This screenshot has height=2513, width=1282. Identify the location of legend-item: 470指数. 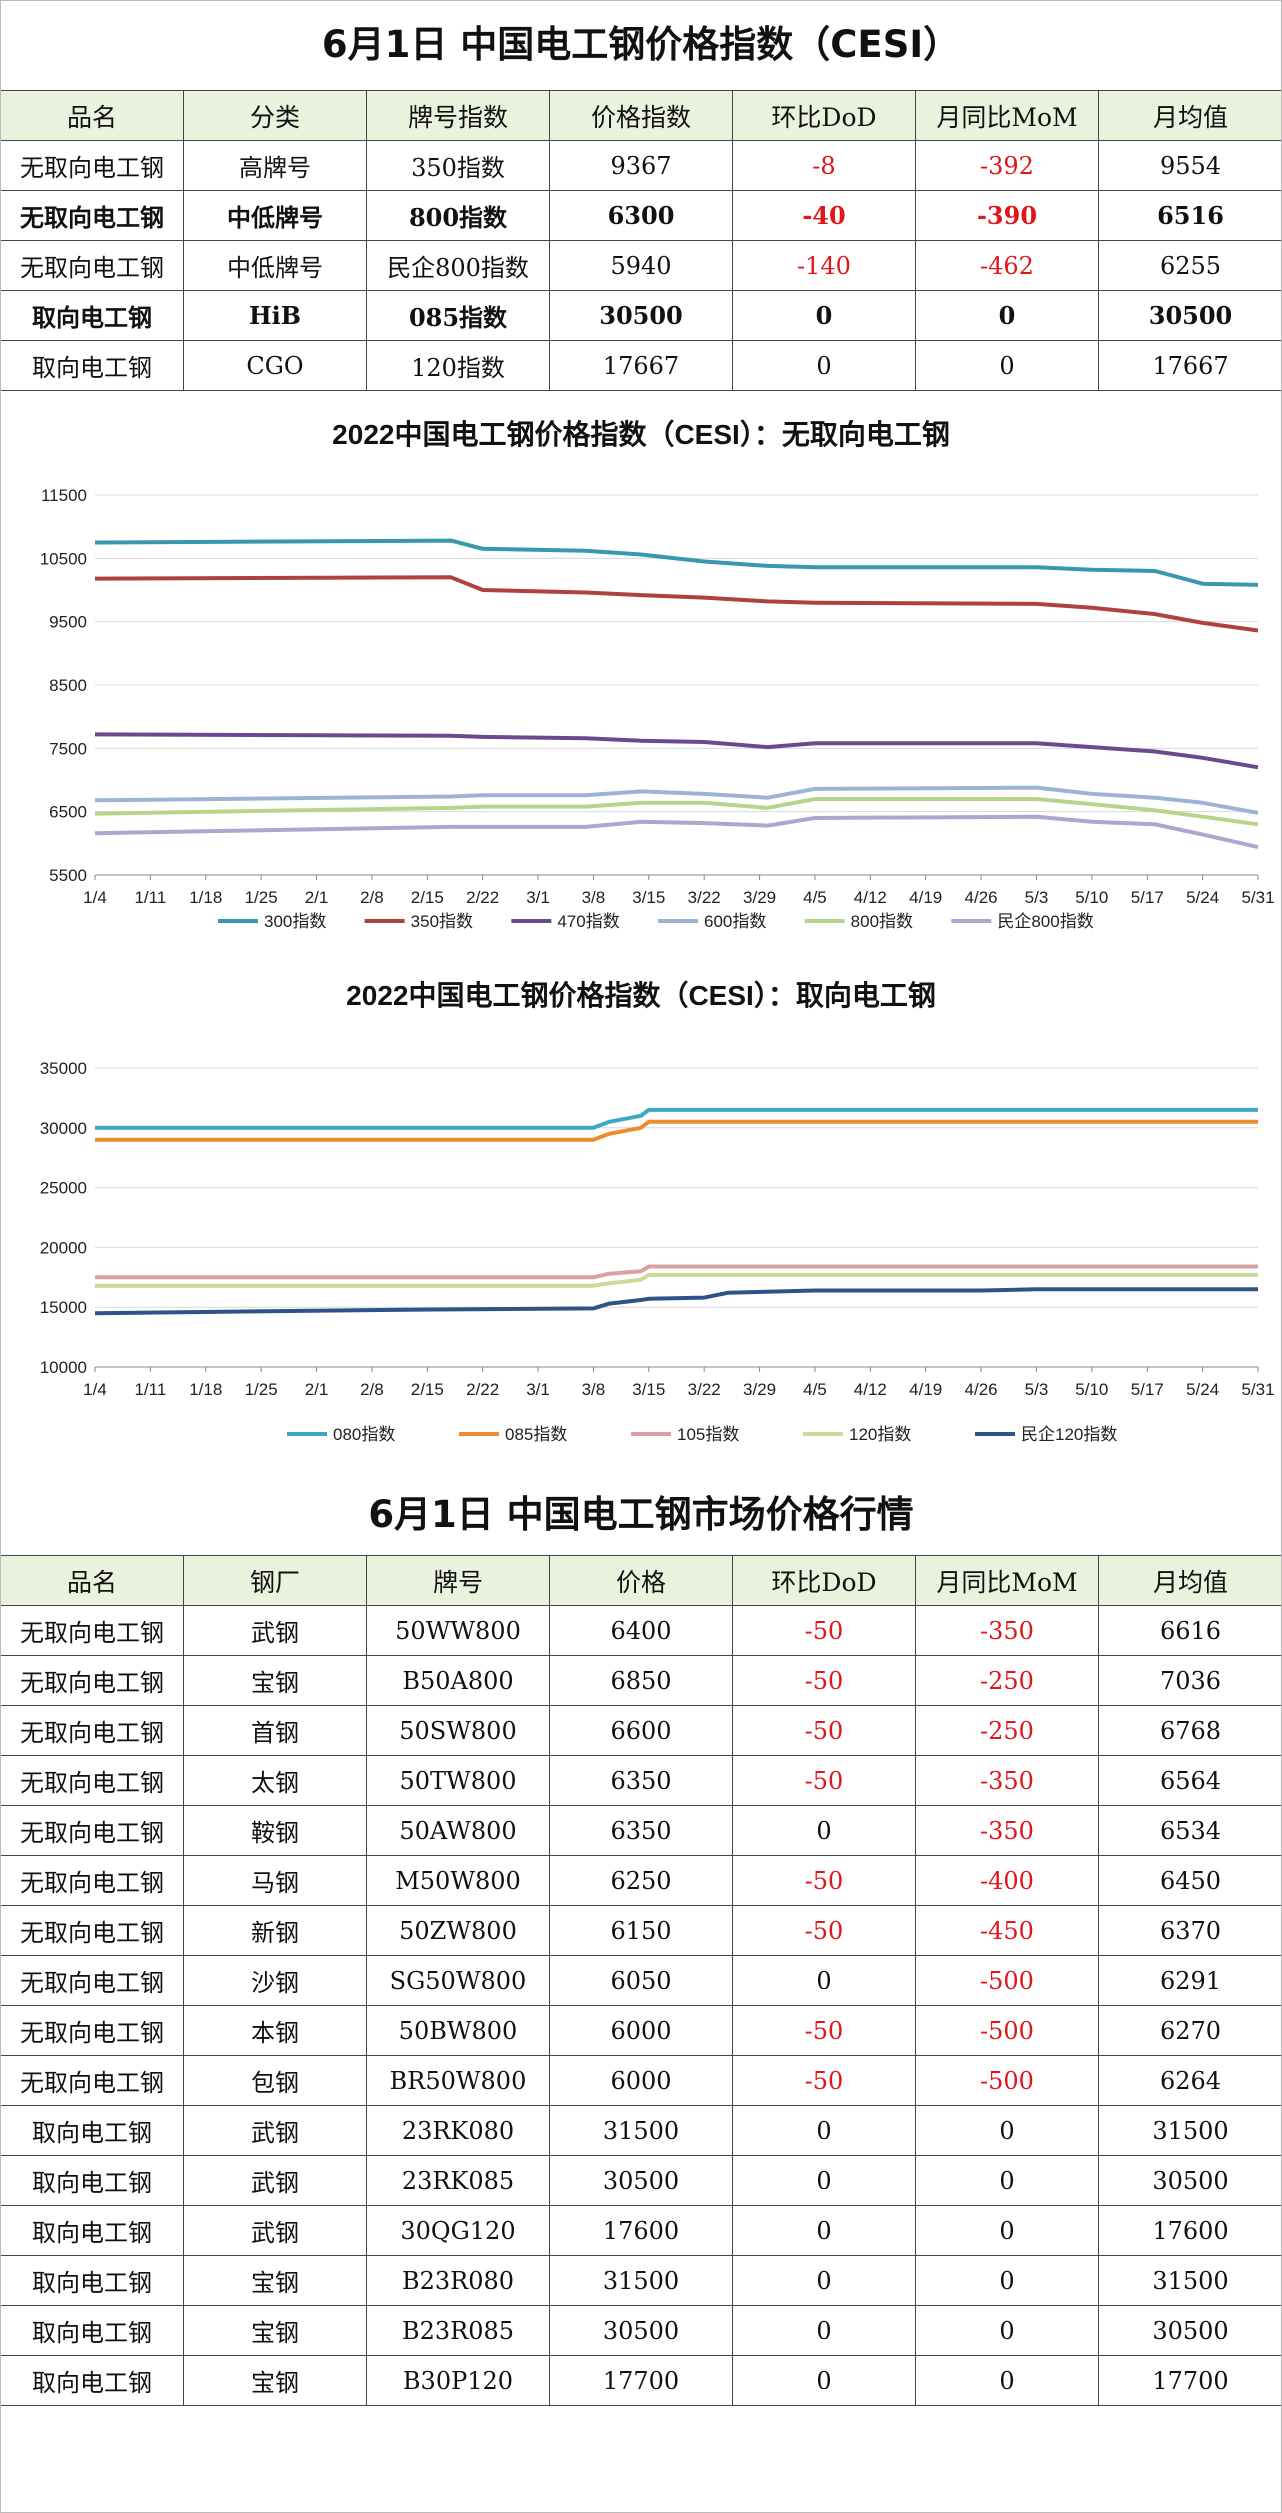
(565, 921).